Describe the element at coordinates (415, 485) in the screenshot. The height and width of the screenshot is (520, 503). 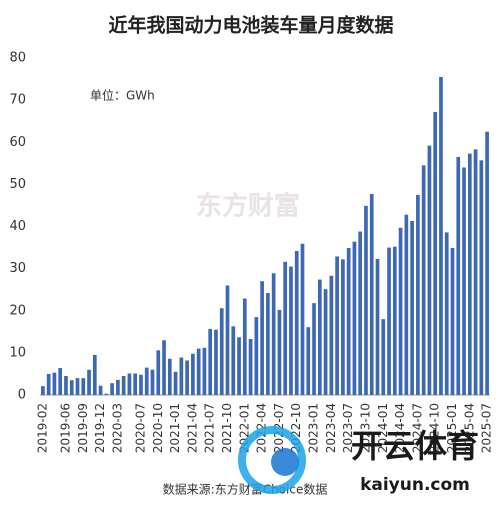
I see `logo-url: kaiyun.com` at that location.